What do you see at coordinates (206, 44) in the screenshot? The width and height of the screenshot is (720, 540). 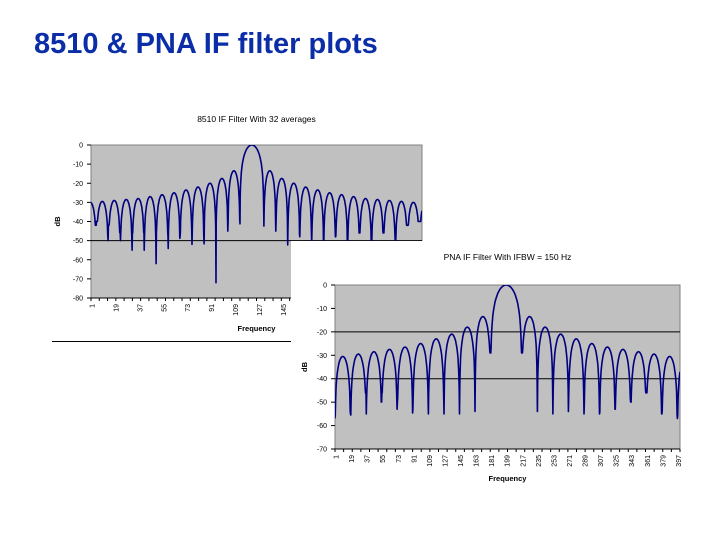 I see `slide-title: 8510 & PNA IF filter plots` at bounding box center [206, 44].